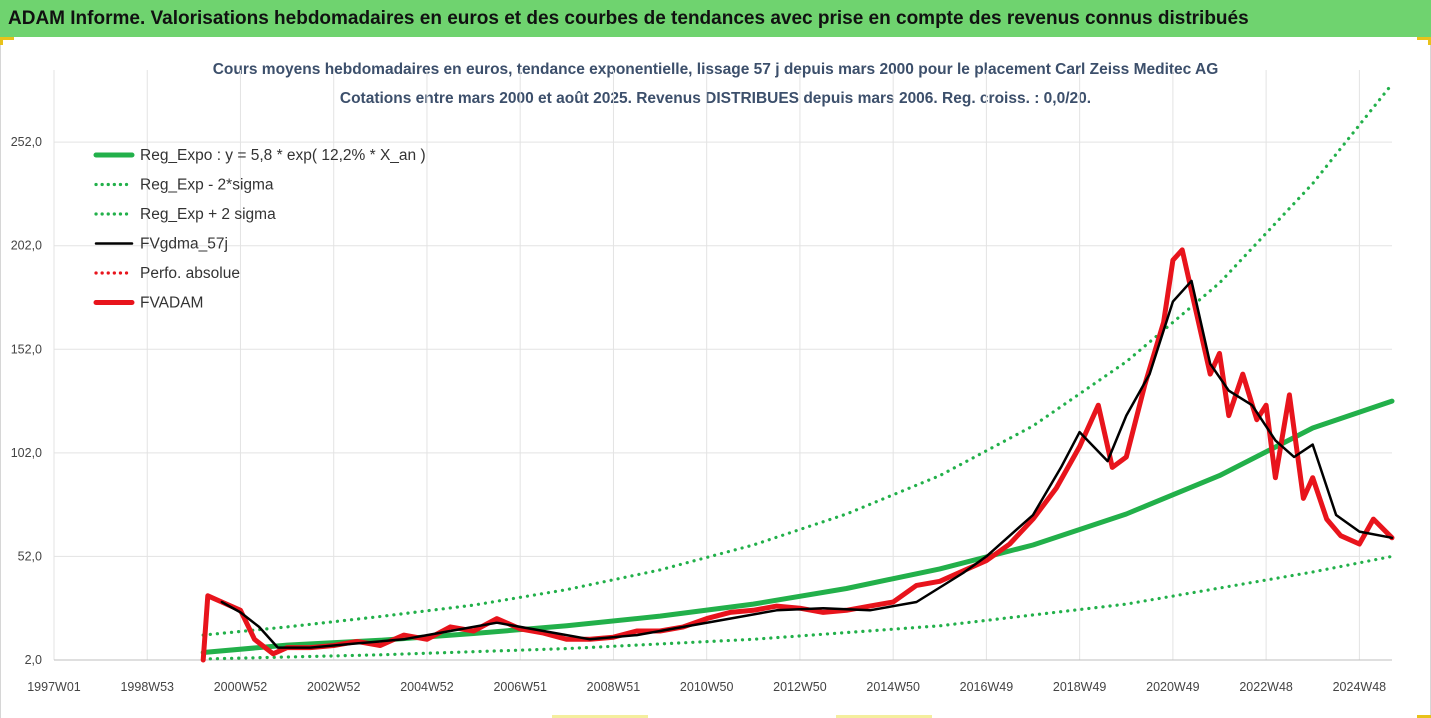 The width and height of the screenshot is (1431, 718). I want to click on legend-label: Reg_Exp + 2 sigma, so click(208, 214).